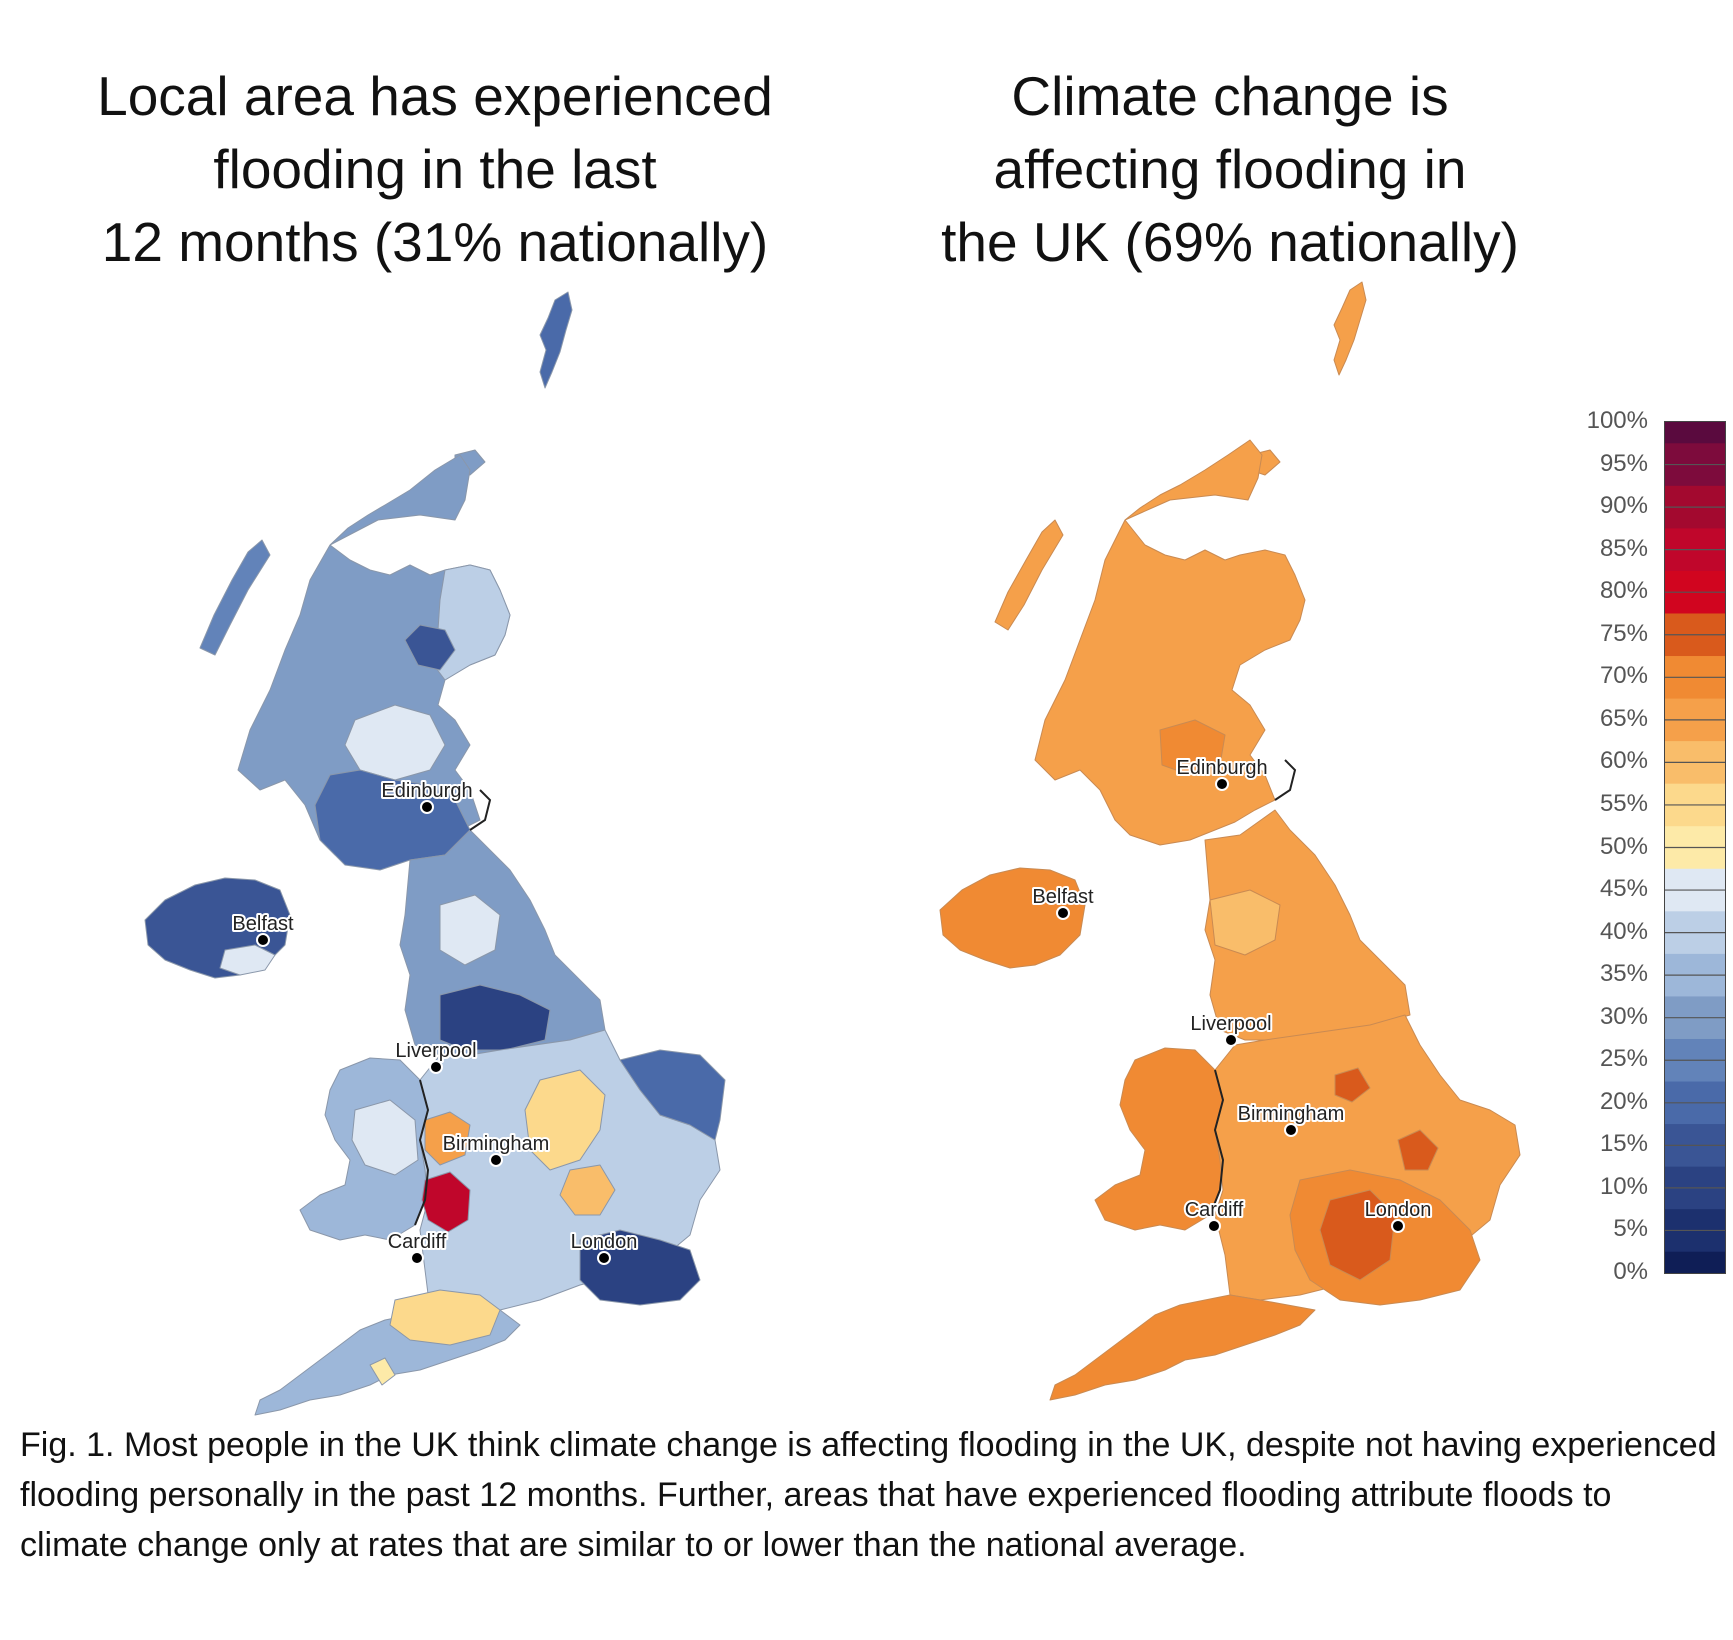 This screenshot has height=1640, width=1733. I want to click on left-city-label-birmingham: Birmingham, so click(496, 1144).